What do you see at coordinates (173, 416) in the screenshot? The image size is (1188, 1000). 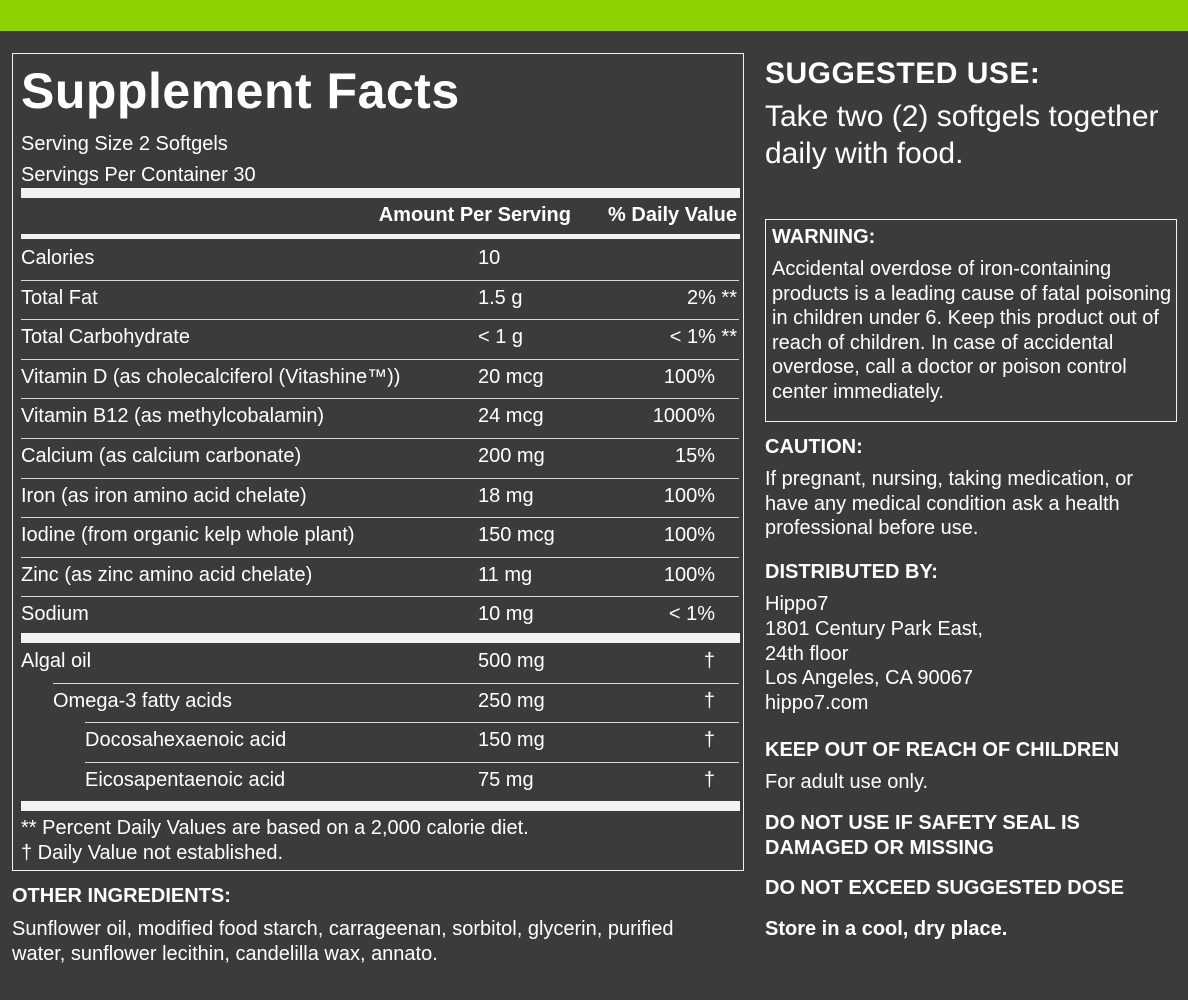 I see `nutrient-name: Vitamin B12 (as methylcobalamin)` at bounding box center [173, 416].